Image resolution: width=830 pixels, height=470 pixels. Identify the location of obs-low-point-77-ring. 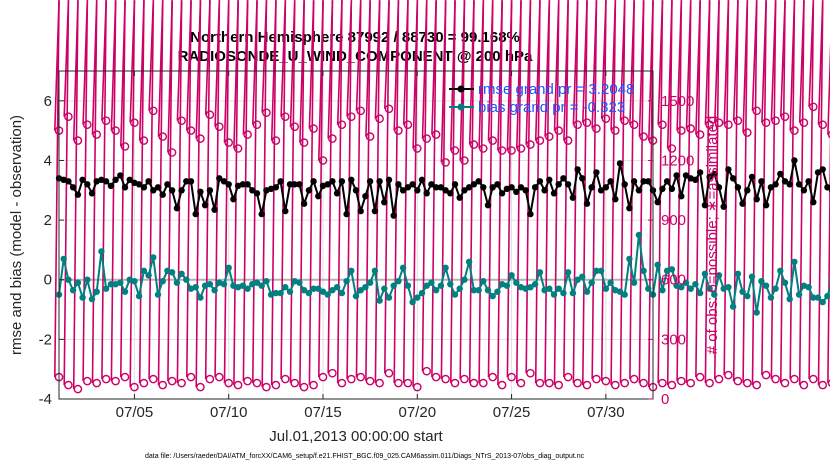
(785, 383).